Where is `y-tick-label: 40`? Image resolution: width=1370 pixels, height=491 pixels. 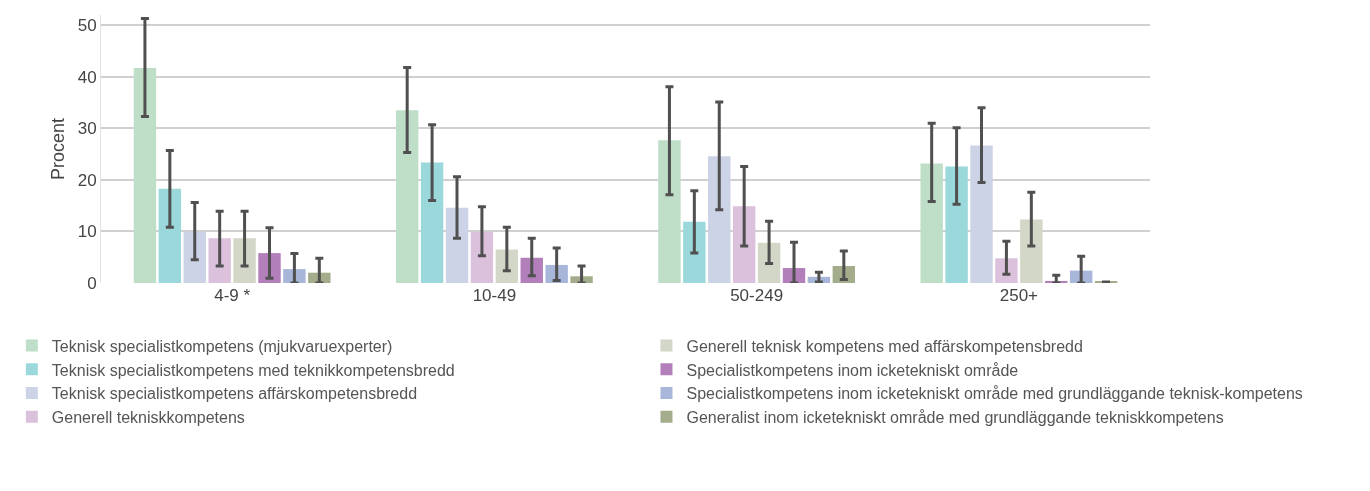
y-tick-label: 40 is located at coordinates (87, 77).